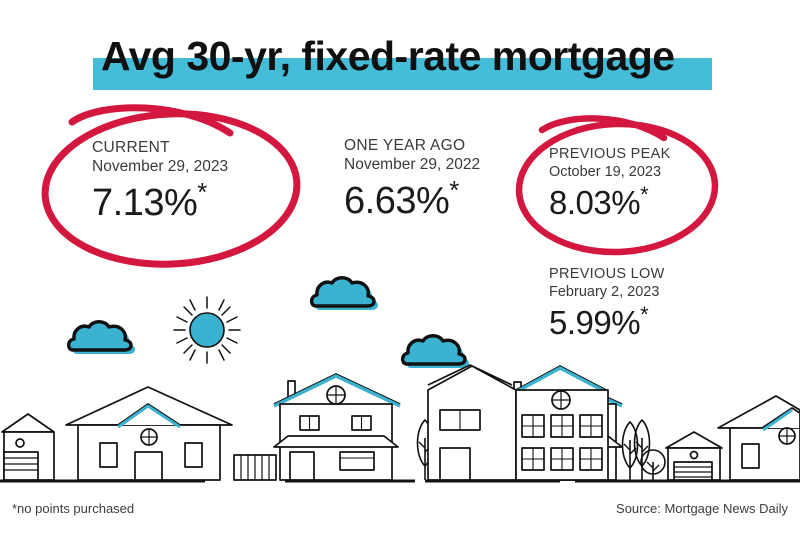 Image resolution: width=800 pixels, height=533 pixels. Describe the element at coordinates (605, 172) in the screenshot. I see `stat-date-previous-peak: October 19, 2023` at that location.